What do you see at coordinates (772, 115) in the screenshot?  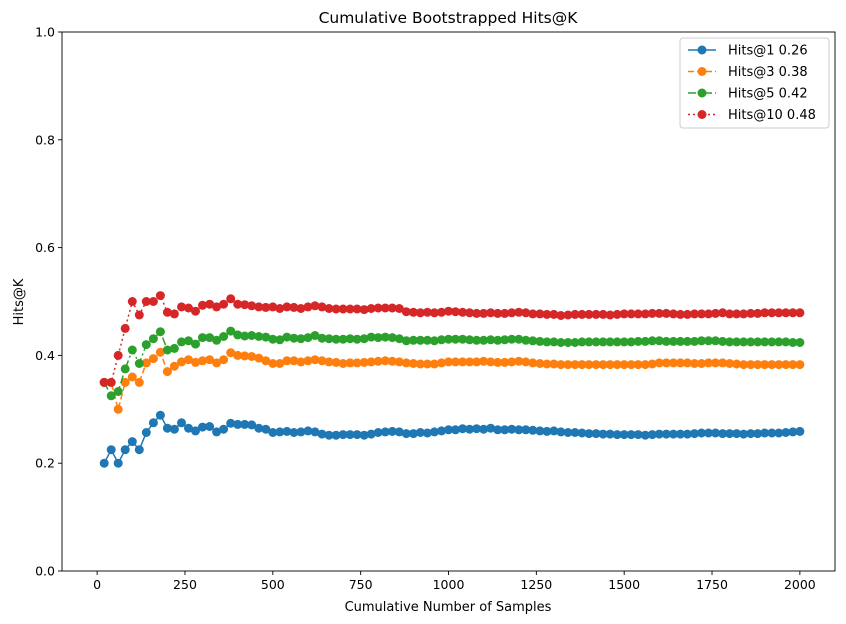 I see `legend-label: Hits@10 0.48` at bounding box center [772, 115].